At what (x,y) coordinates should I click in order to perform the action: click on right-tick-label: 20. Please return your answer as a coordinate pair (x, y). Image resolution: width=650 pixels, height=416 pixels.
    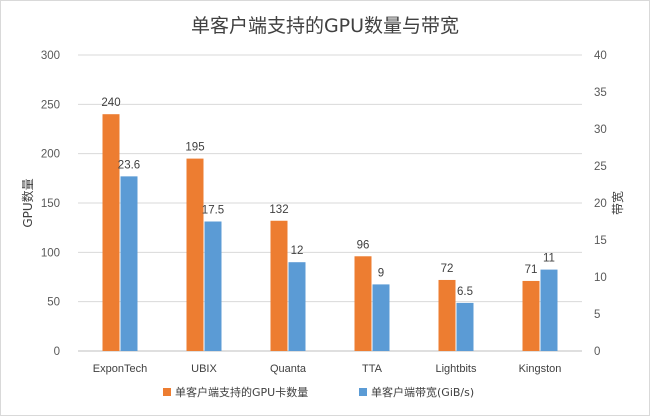
    Looking at the image, I should click on (600, 204).